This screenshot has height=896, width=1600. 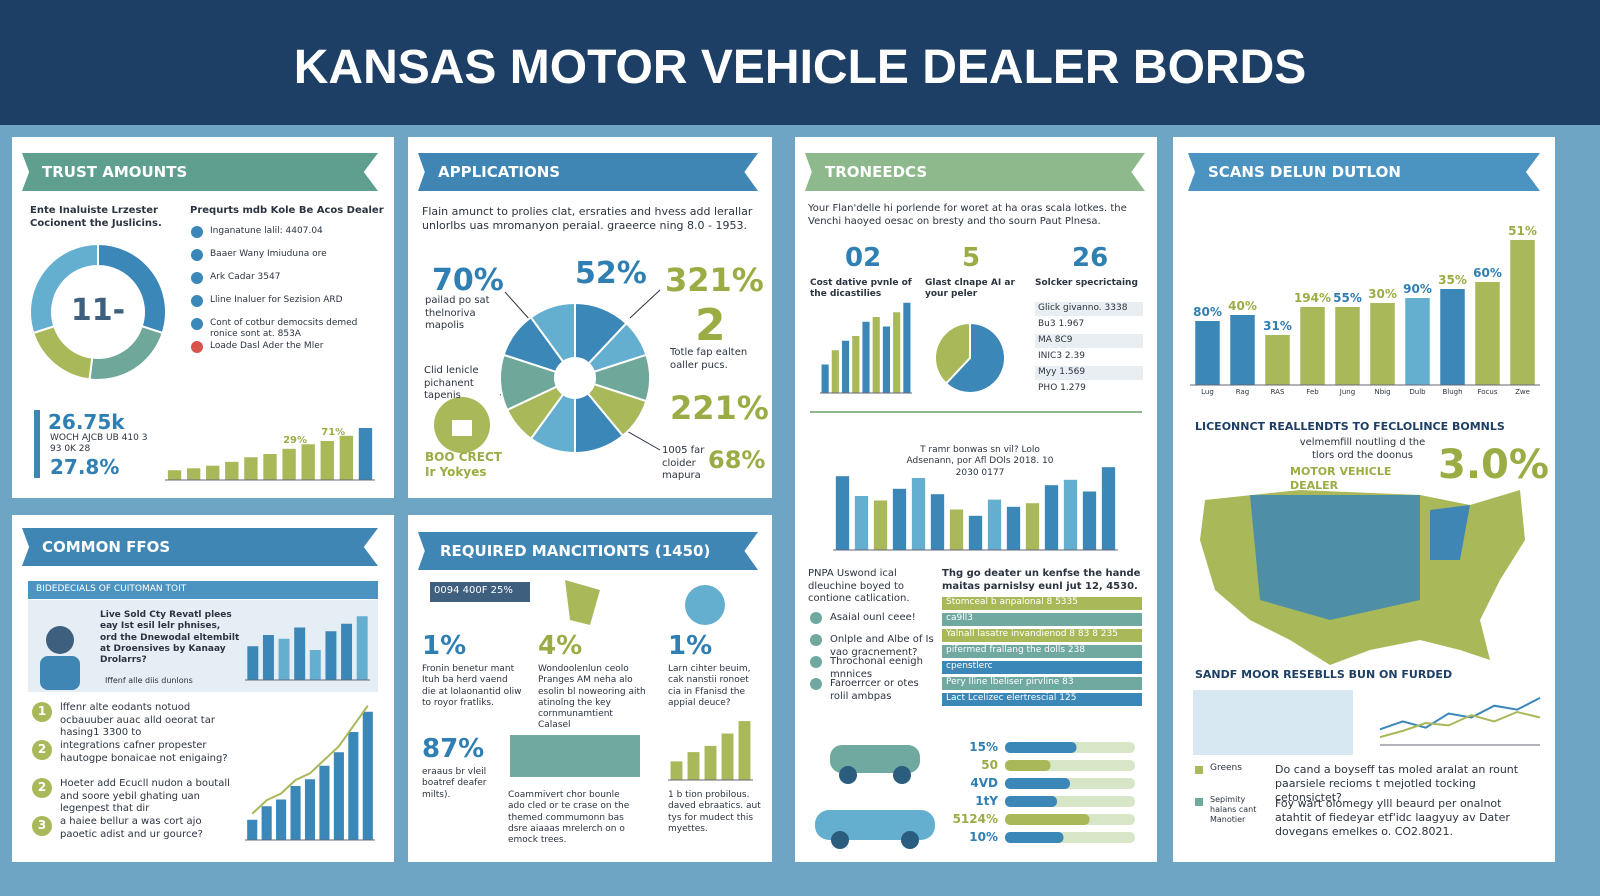 I want to click on sub-band, so click(x=203, y=590).